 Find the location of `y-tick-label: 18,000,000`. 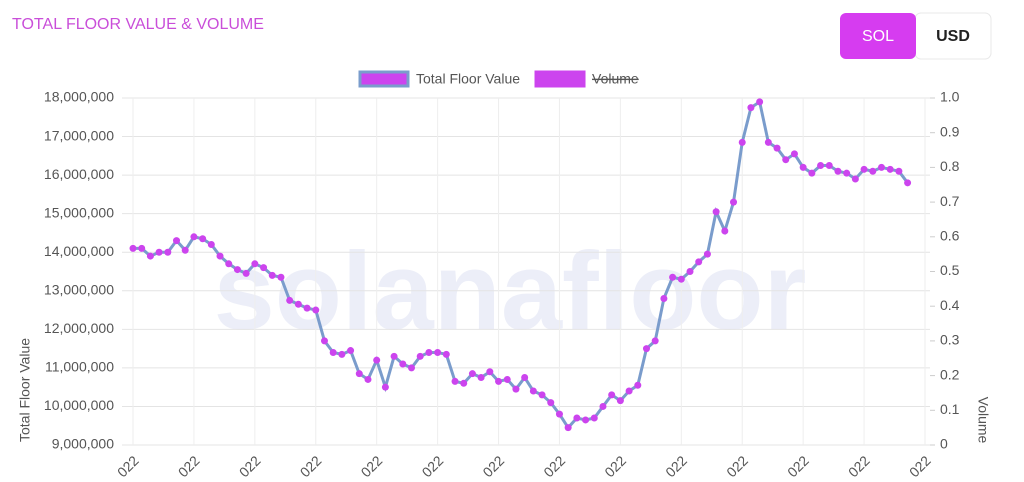

y-tick-label: 18,000,000 is located at coordinates (79, 97).